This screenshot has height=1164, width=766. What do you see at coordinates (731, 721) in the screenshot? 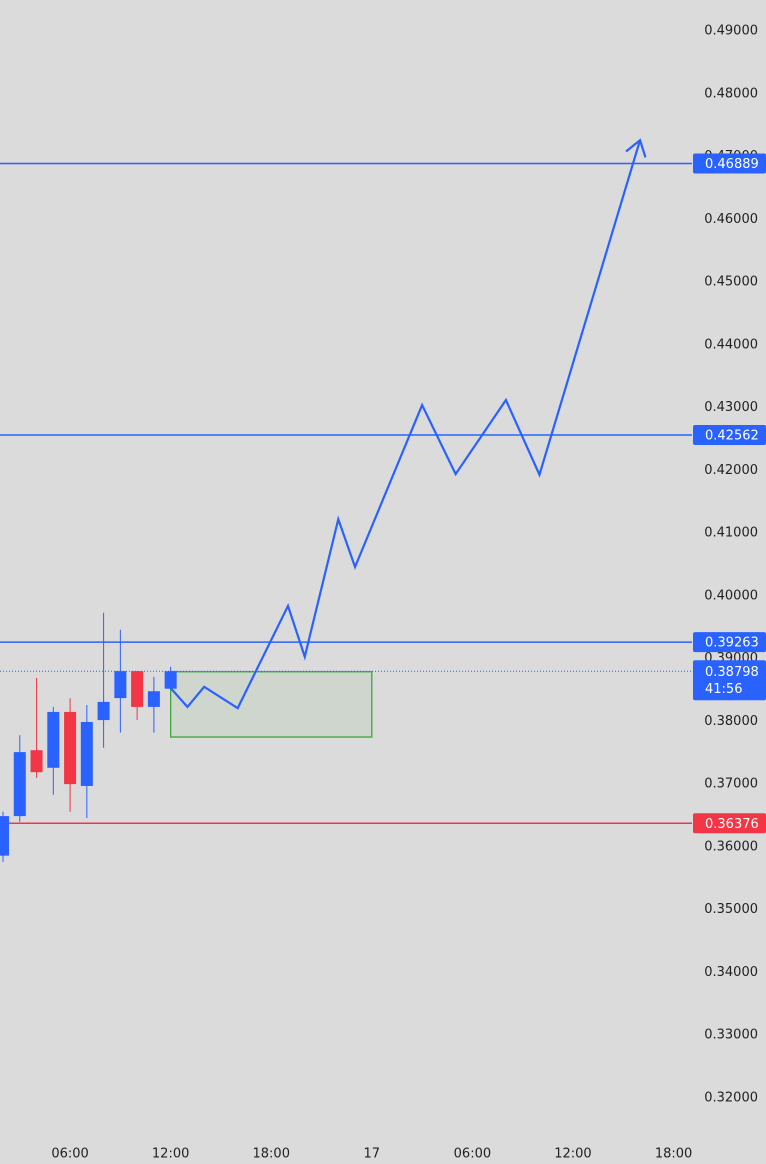
I see `y-tick-label: 0.38000` at bounding box center [731, 721].